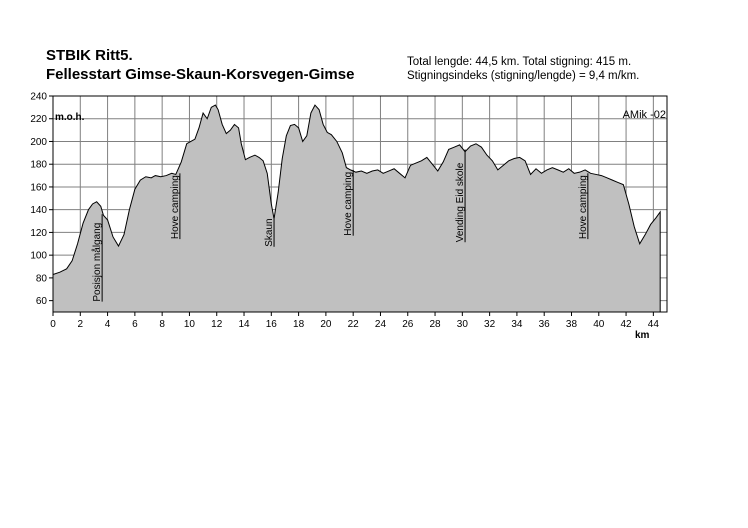  Describe the element at coordinates (354, 324) in the screenshot. I see `x-tick-label: 22` at that location.